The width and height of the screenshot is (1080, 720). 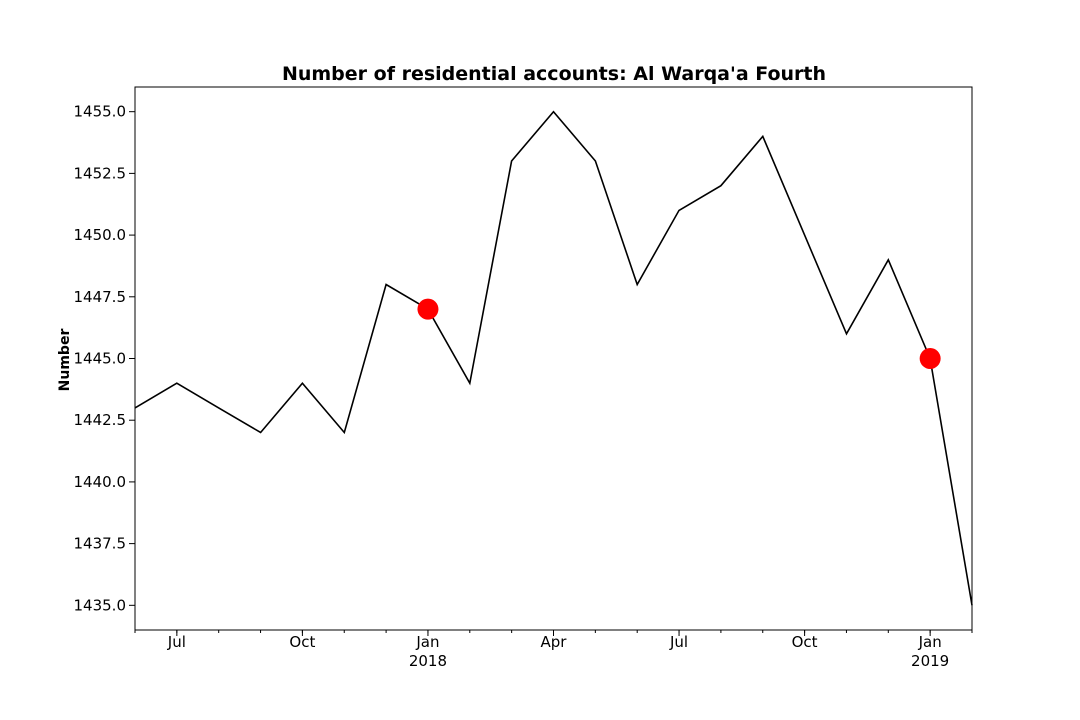 What do you see at coordinates (100, 359) in the screenshot?
I see `y-tick-label: 1445.0` at bounding box center [100, 359].